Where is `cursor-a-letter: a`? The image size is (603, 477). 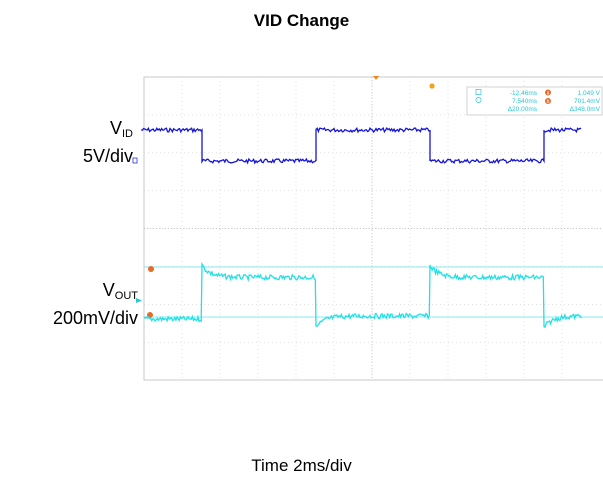
cursor-a-letter: a is located at coordinates (548, 94).